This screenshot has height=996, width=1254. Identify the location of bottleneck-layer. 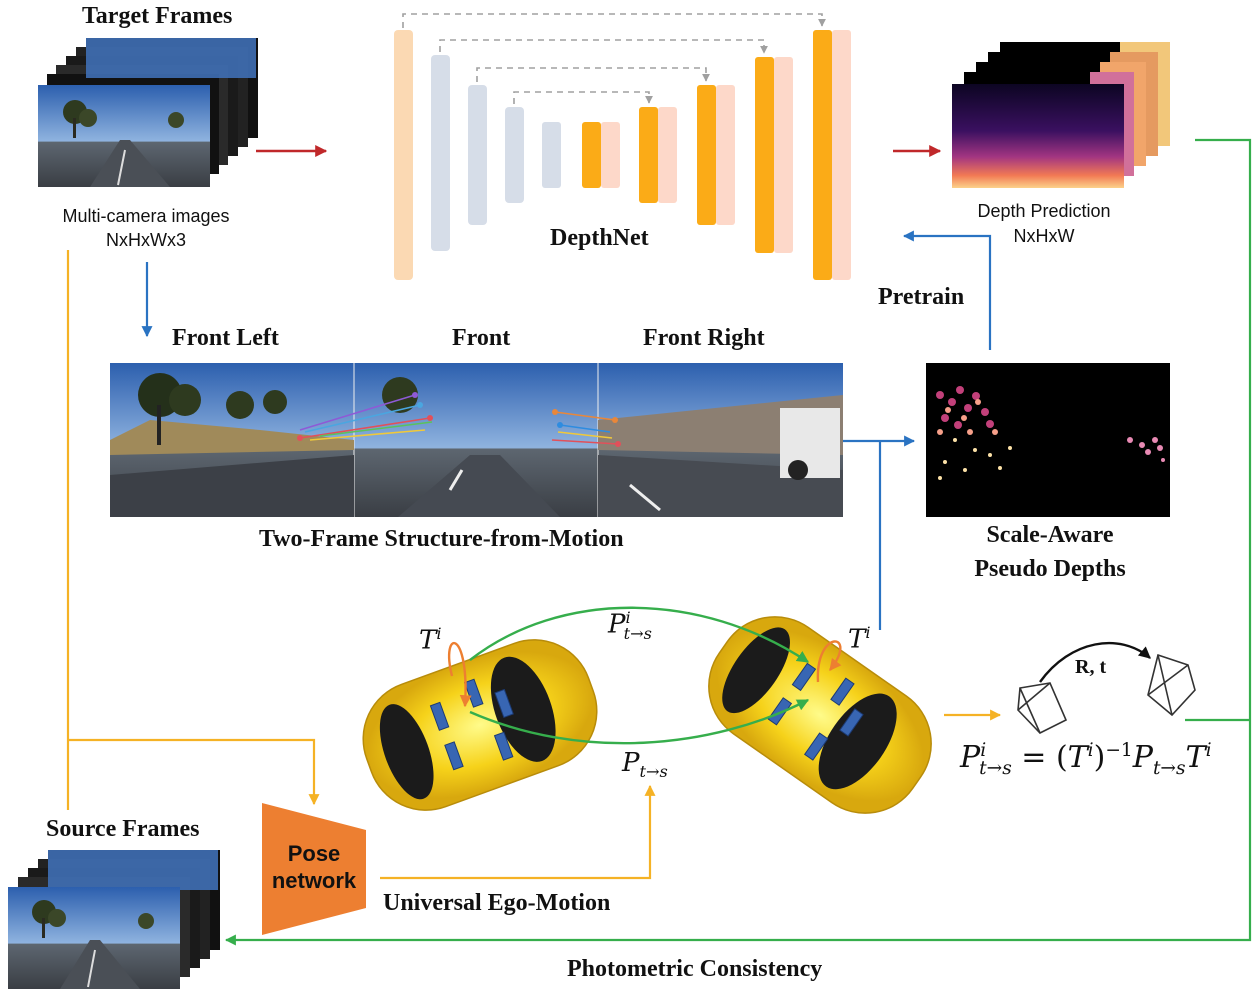
(551, 155).